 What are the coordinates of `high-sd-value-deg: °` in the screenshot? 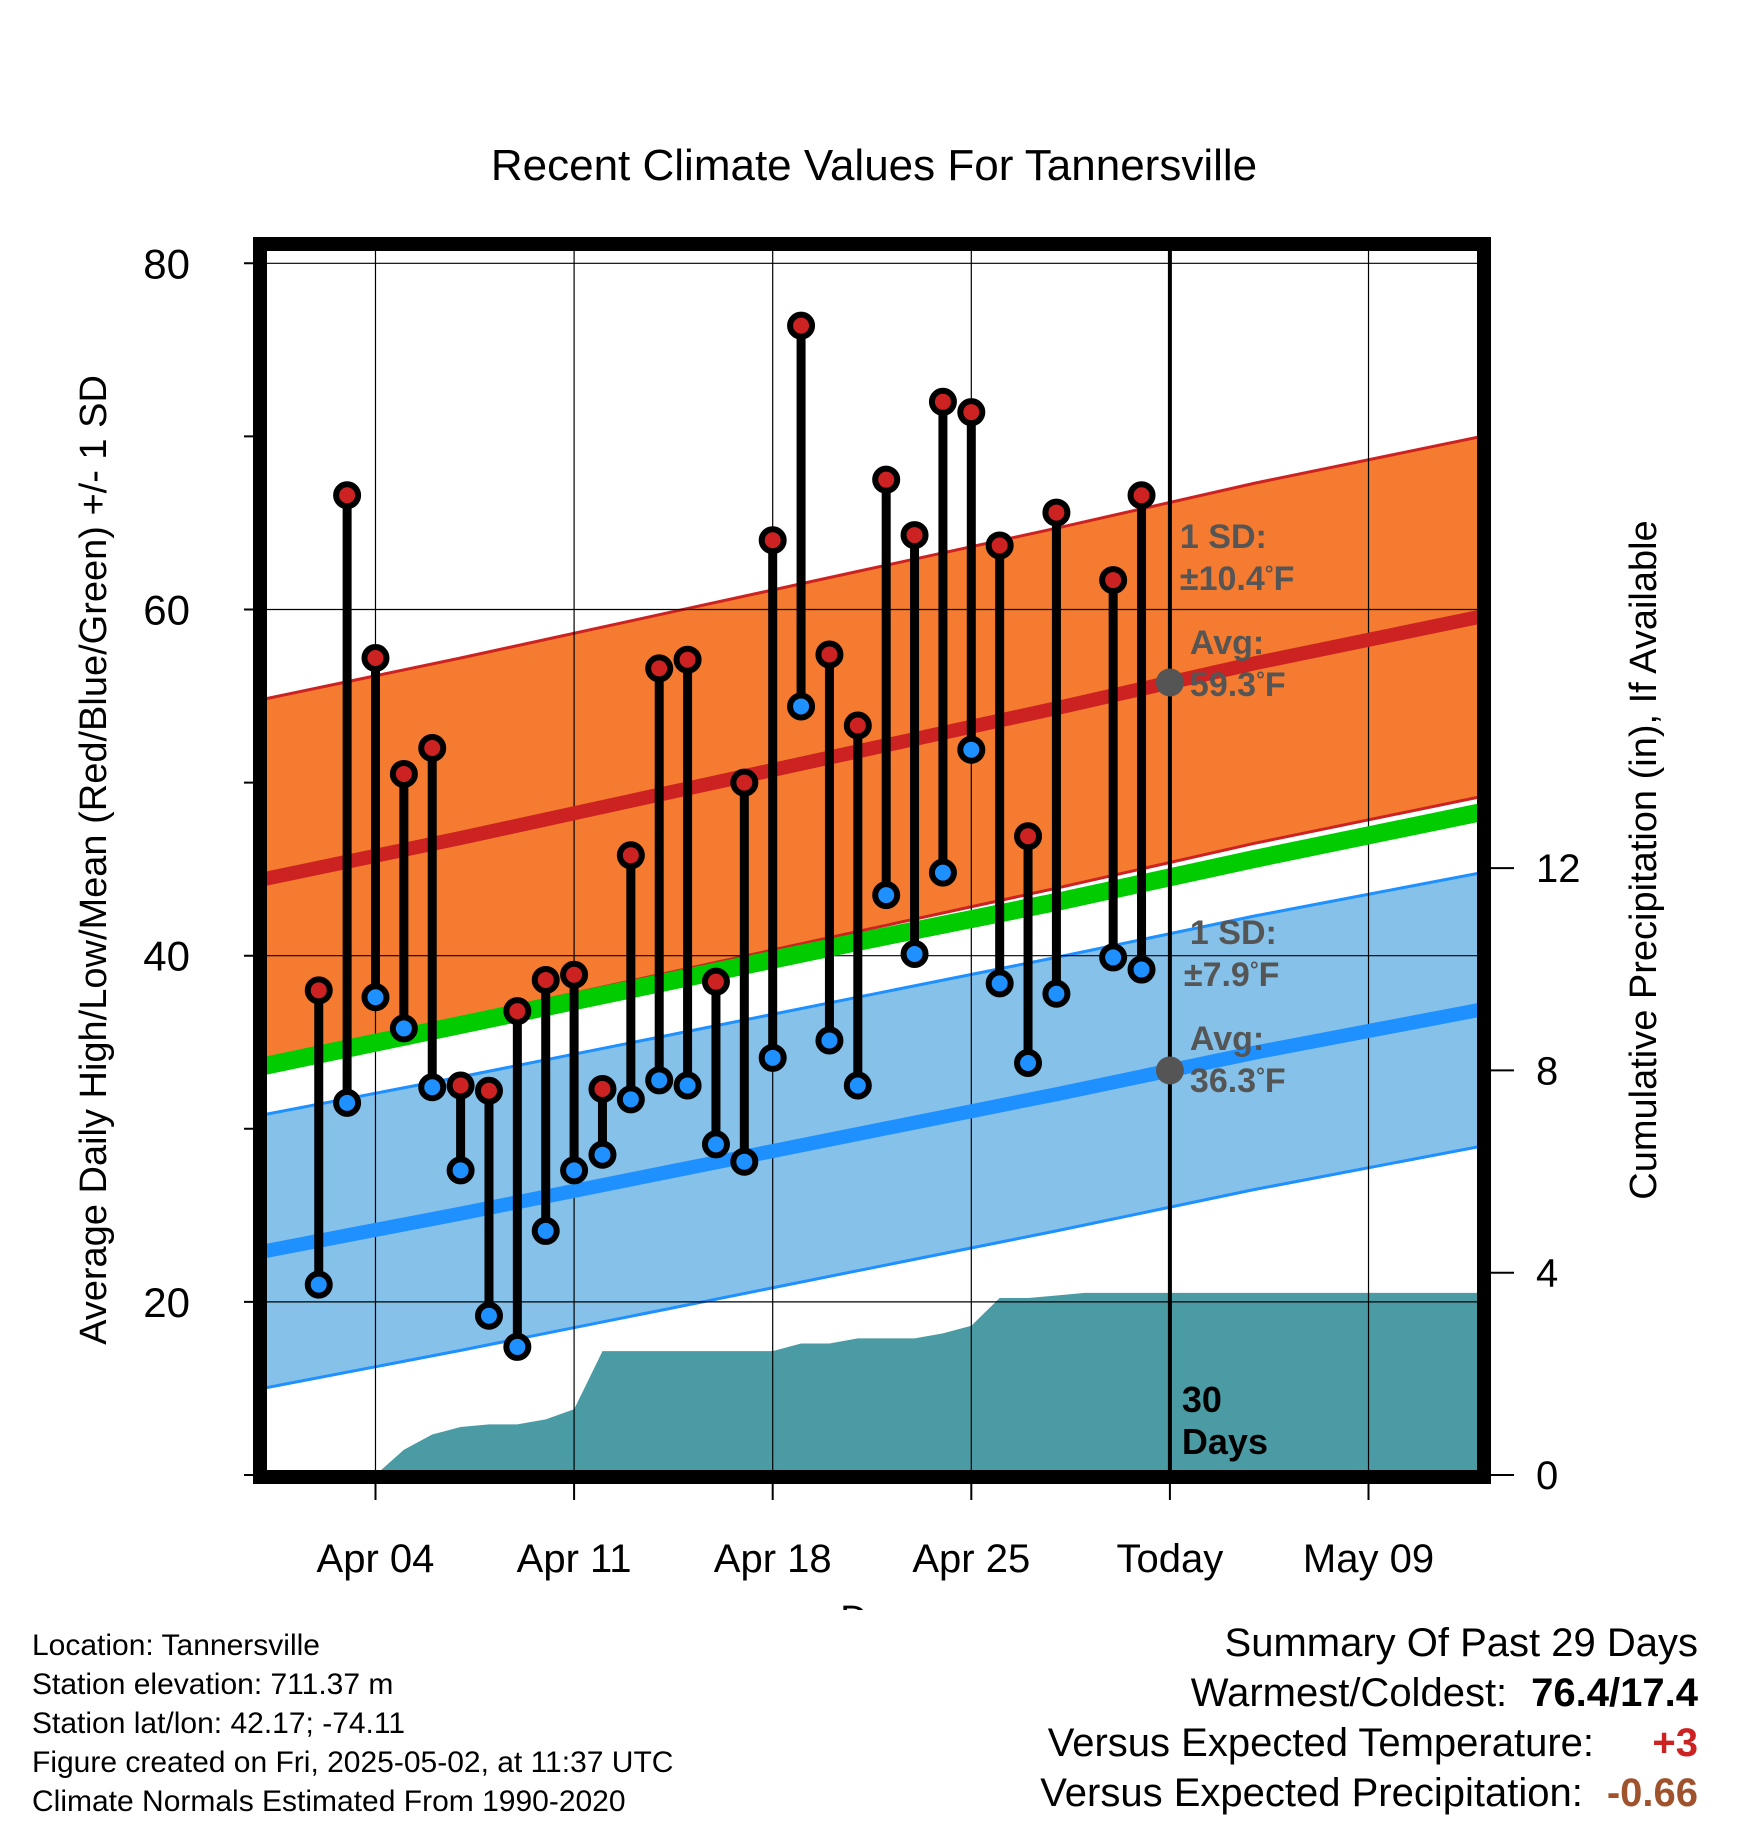 It's located at (1269, 573).